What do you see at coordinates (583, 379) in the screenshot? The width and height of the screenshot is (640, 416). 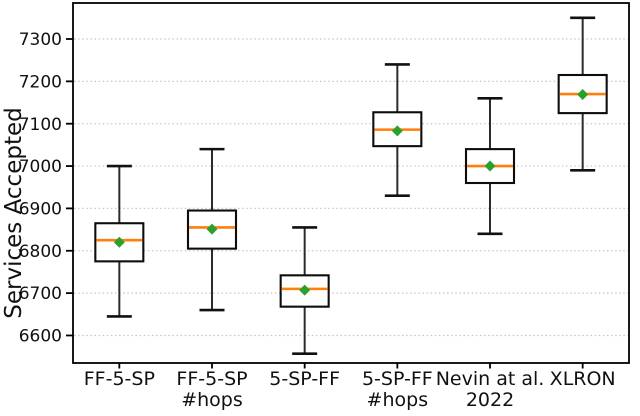 I see `x-tick-label: XLRON` at bounding box center [583, 379].